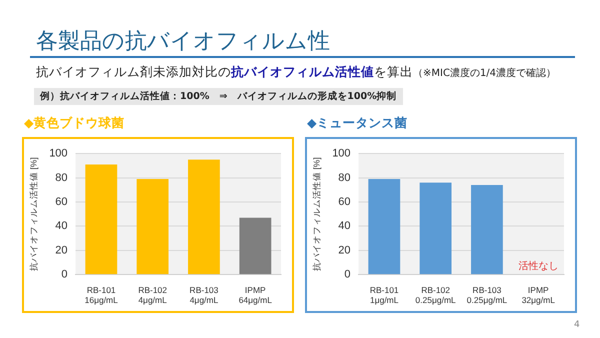 Image resolution: width=600 pixels, height=338 pixels. What do you see at coordinates (484, 73) in the screenshot?
I see `text: （※MIC濃度の1/4濃度で確認）` at bounding box center [484, 73].